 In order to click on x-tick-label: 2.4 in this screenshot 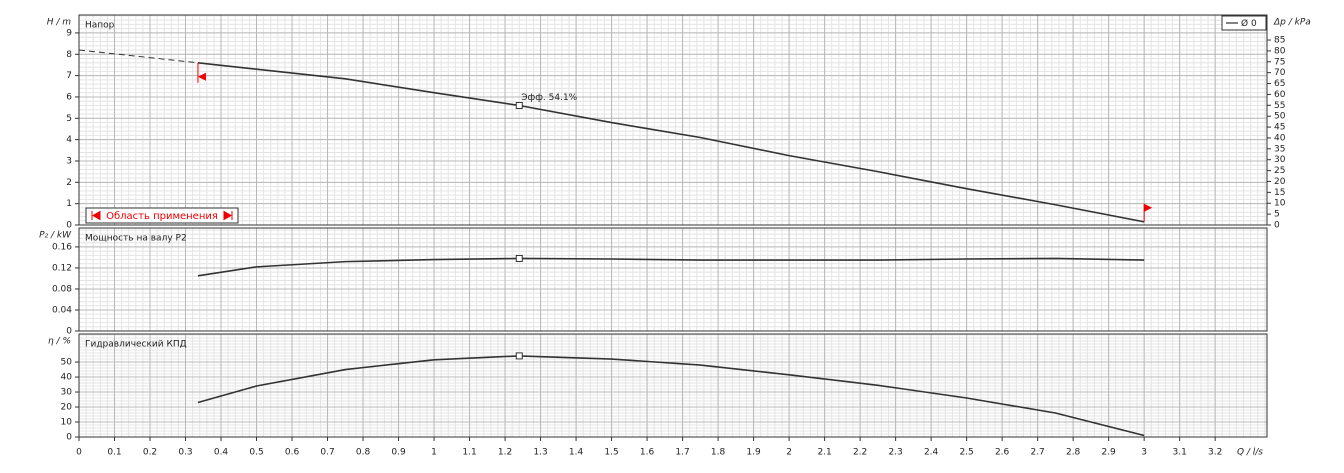, I will do `click(931, 453)`.